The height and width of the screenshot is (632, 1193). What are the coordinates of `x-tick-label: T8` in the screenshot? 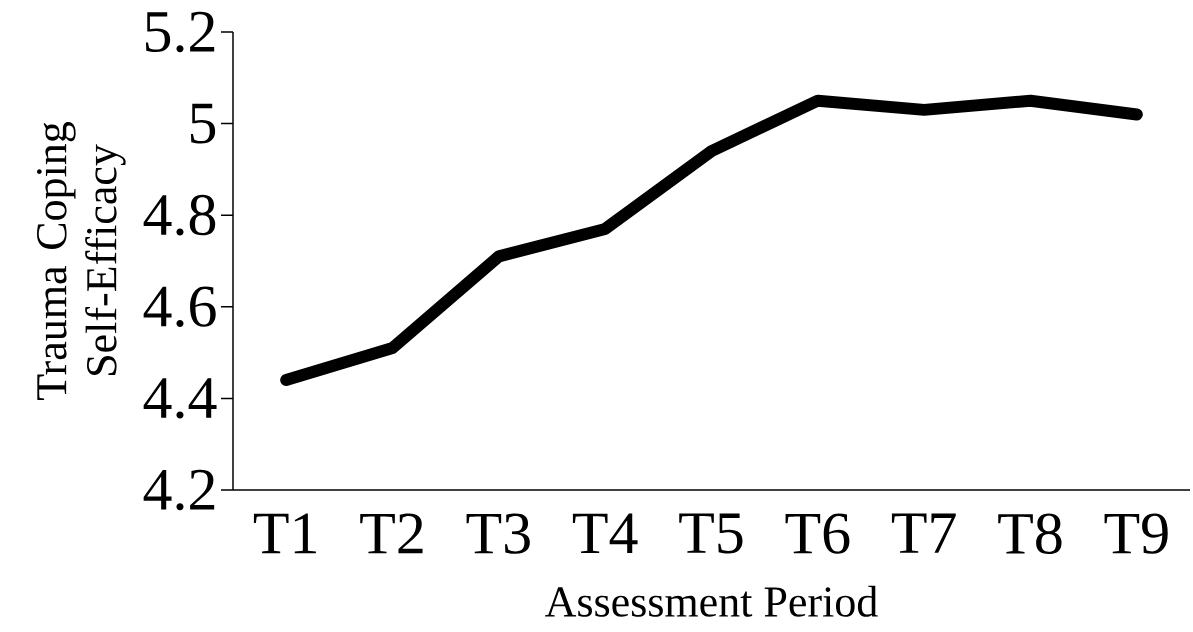 It's located at (1030, 534).